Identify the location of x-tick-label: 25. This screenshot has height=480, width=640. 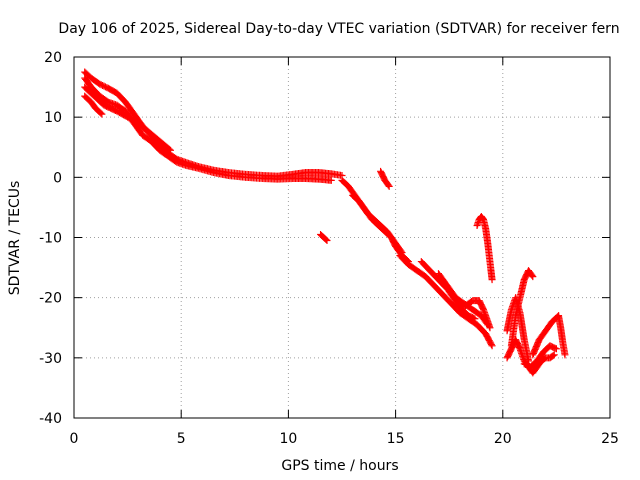
(610, 439).